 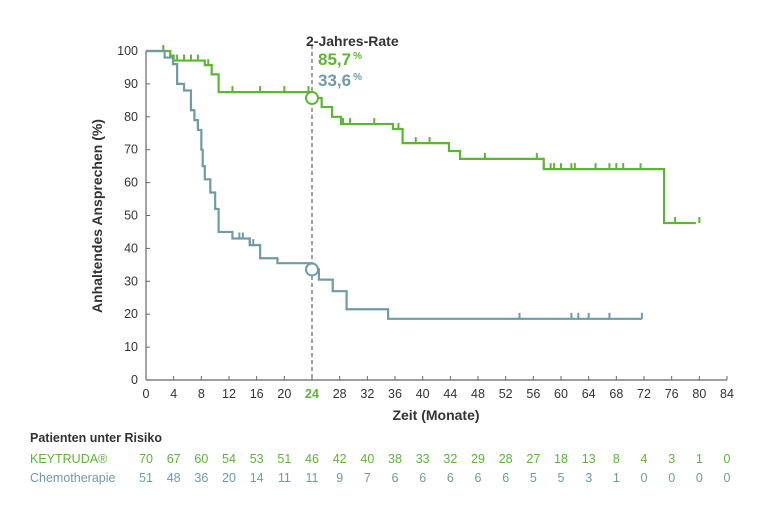 I want to click on risk-value: 67, so click(x=174, y=459).